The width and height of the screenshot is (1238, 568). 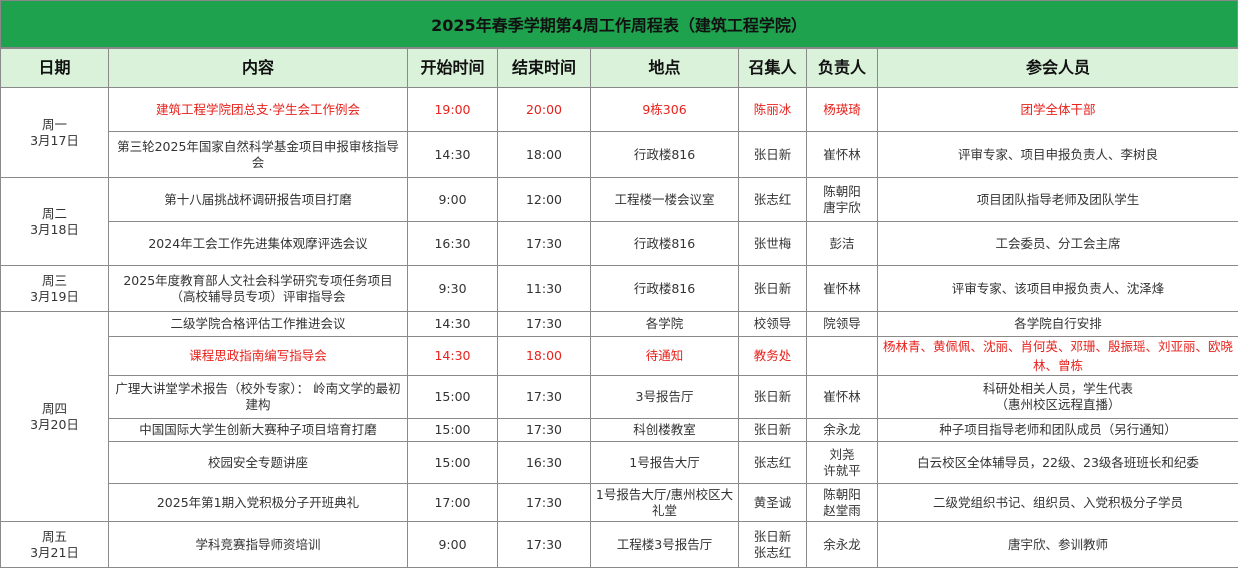 What do you see at coordinates (452, 68) in the screenshot?
I see `column-header: 开始时间` at bounding box center [452, 68].